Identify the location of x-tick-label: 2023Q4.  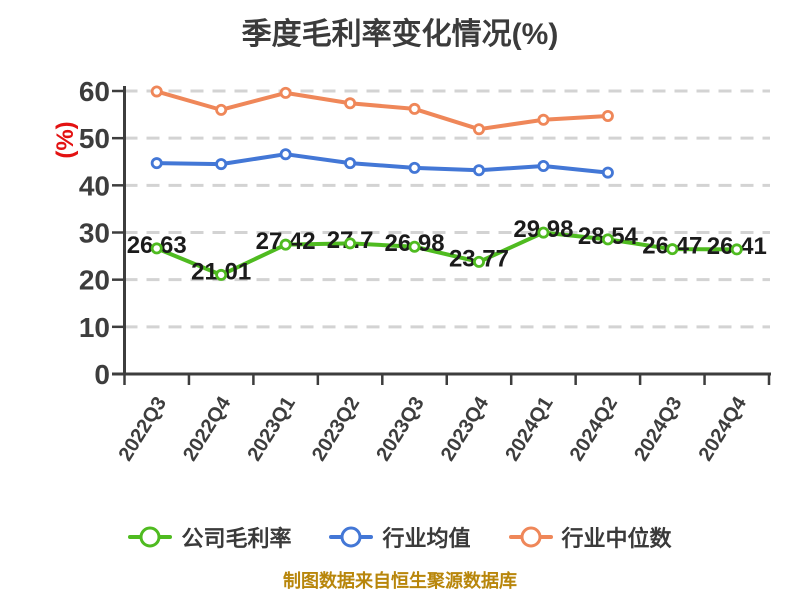
(465, 428).